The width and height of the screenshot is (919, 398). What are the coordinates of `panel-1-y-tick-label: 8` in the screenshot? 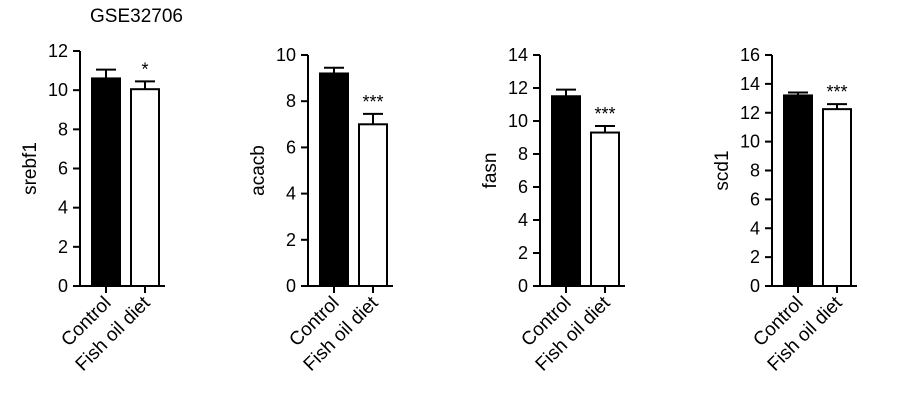 It's located at (63, 129).